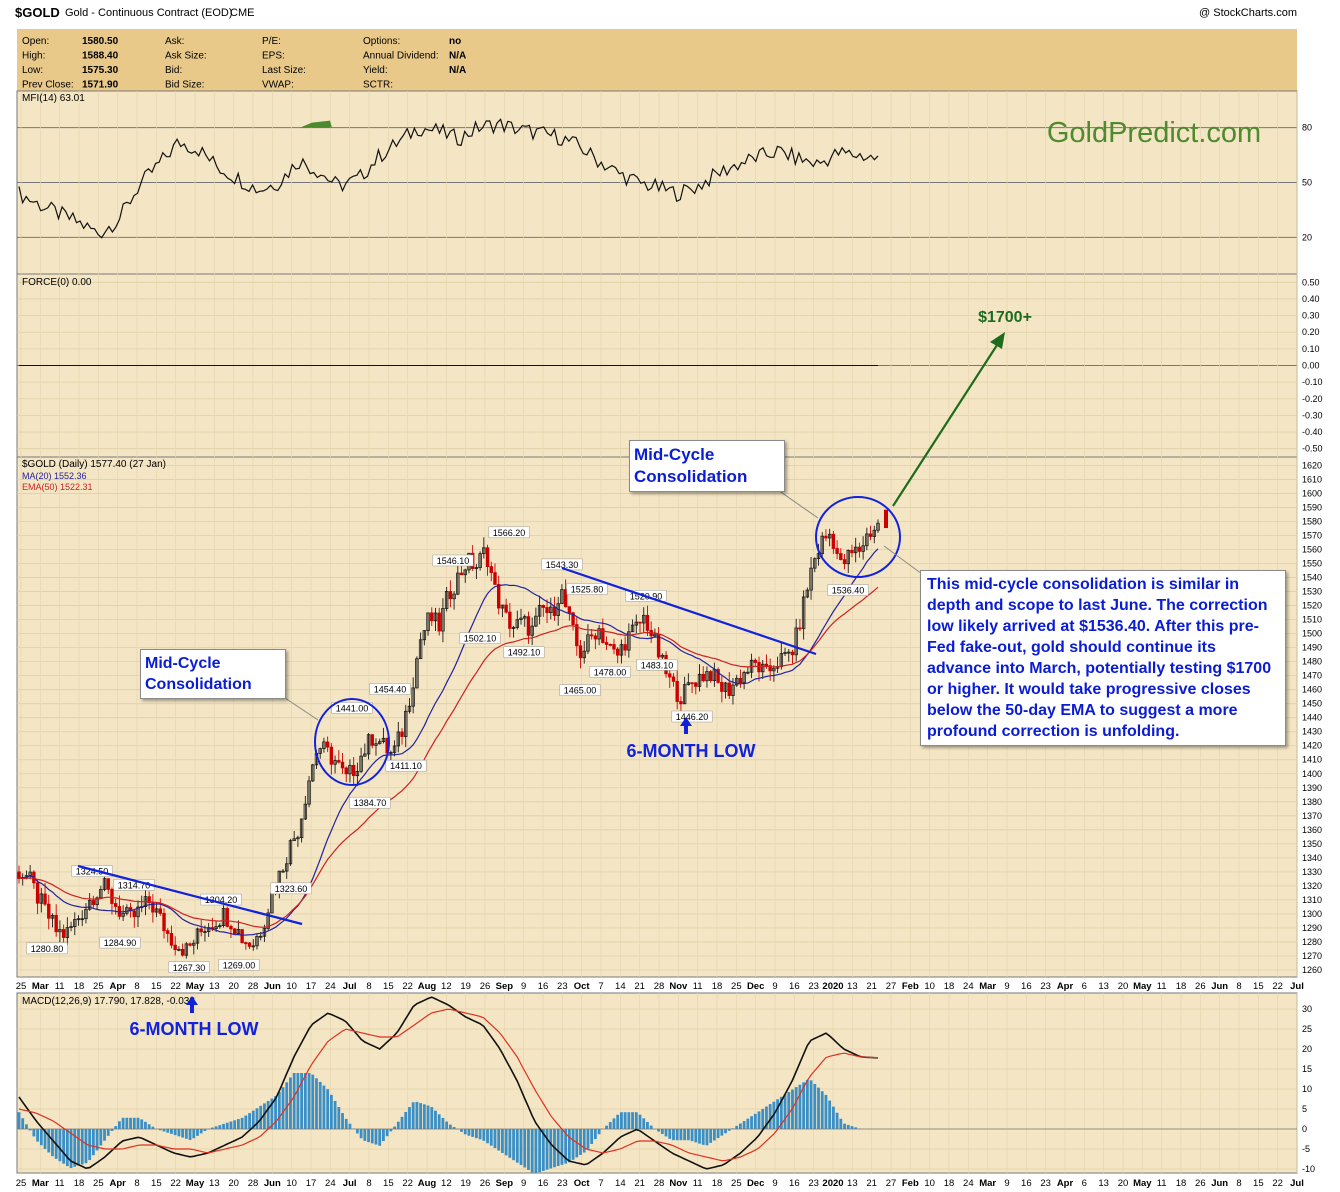  I want to click on y-tick-label: -0.50, so click(1312, 449).